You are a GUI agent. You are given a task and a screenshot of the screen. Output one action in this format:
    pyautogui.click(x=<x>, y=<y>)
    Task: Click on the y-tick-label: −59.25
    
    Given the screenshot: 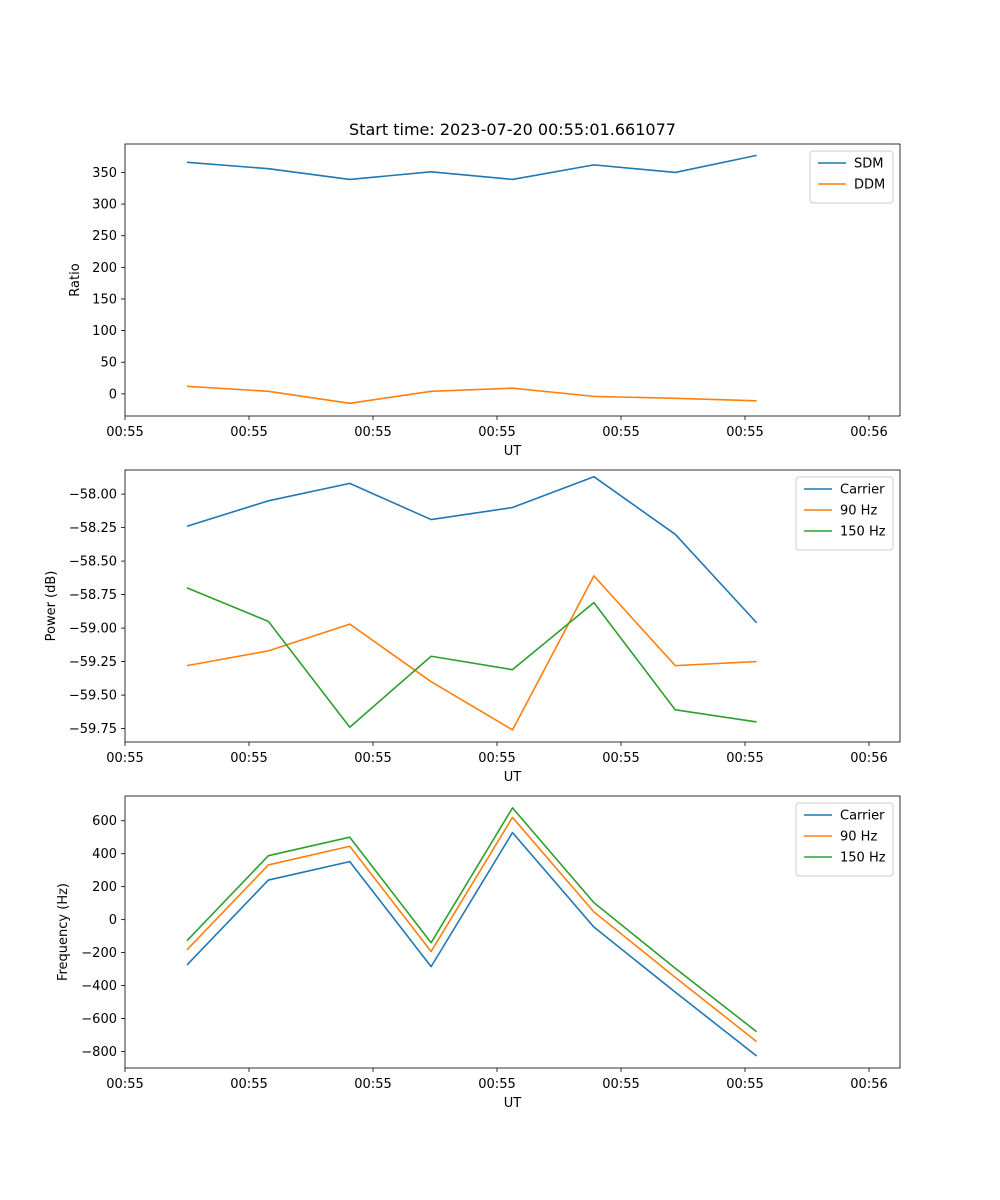 What is the action you would take?
    pyautogui.click(x=93, y=662)
    